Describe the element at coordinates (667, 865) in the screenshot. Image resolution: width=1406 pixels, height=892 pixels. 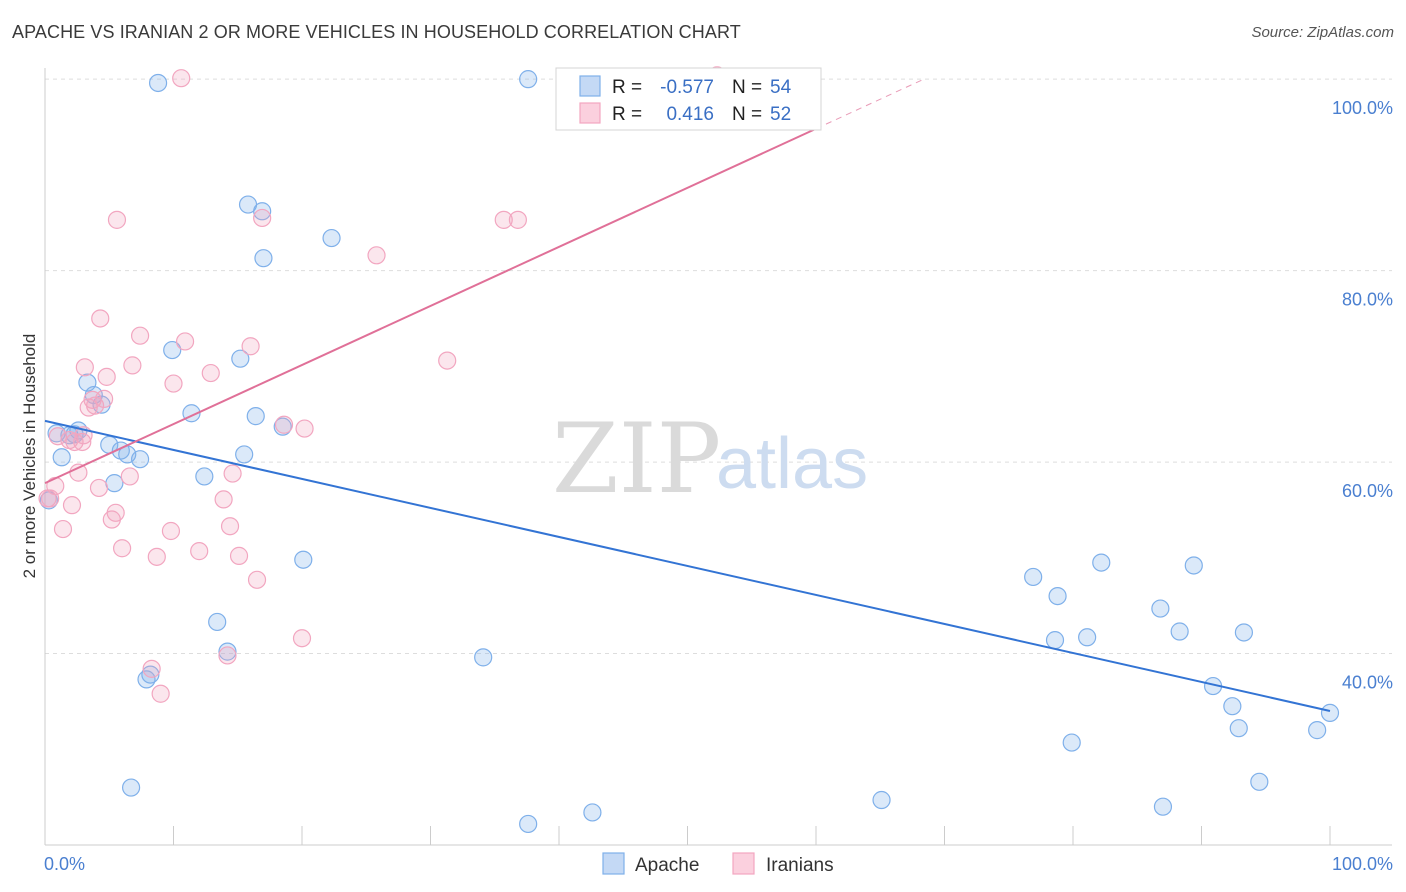
I see `bottom-legend-apache-label: Apache` at that location.